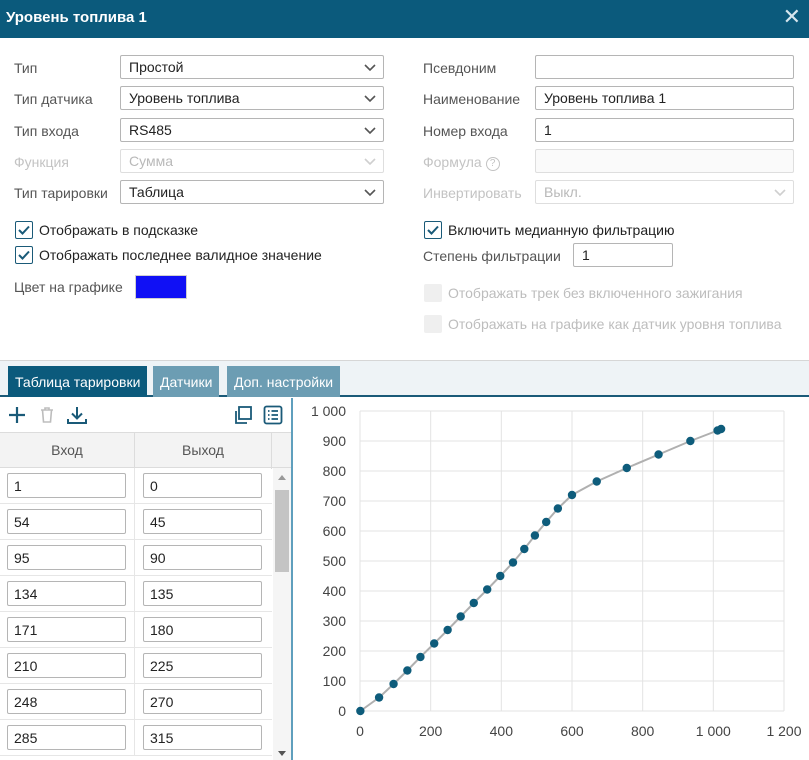 This screenshot has width=809, height=760. I want to click on show-last-valid-label: Отображать последнее валидное значение, so click(180, 255).